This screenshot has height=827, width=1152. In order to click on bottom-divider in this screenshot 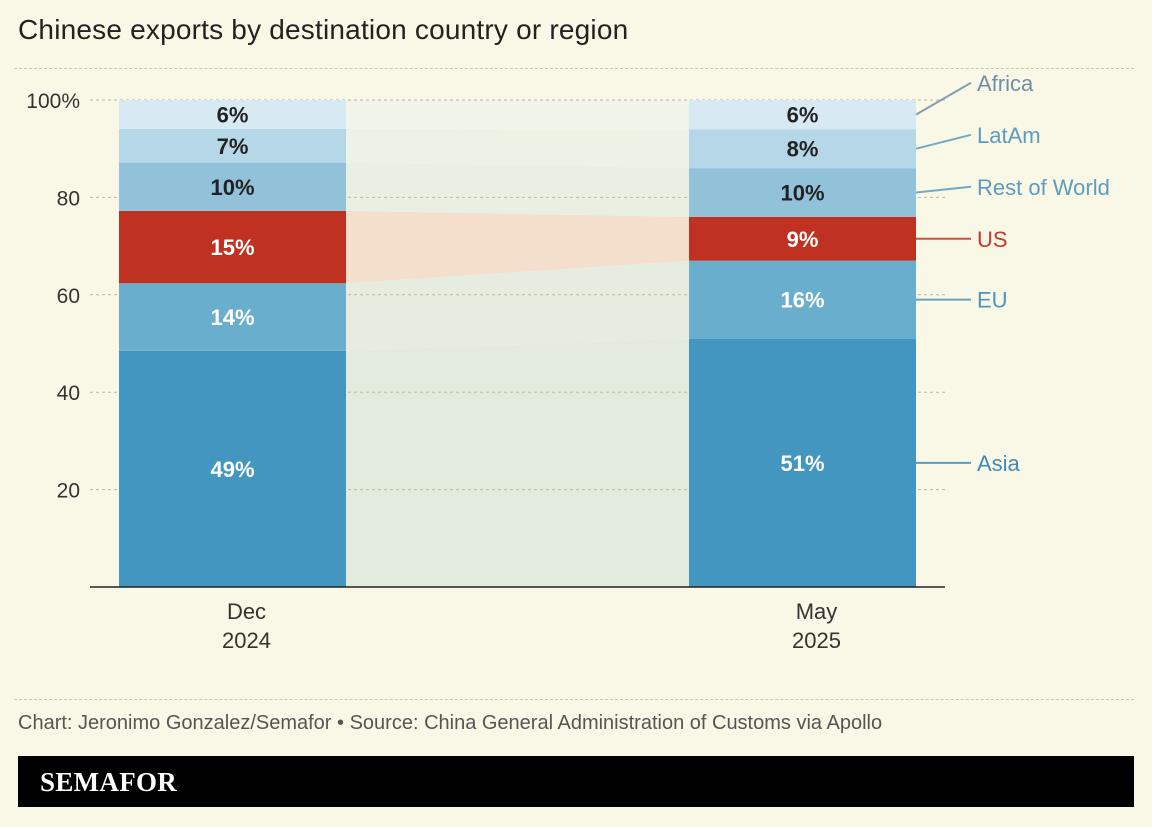, I will do `click(574, 699)`.